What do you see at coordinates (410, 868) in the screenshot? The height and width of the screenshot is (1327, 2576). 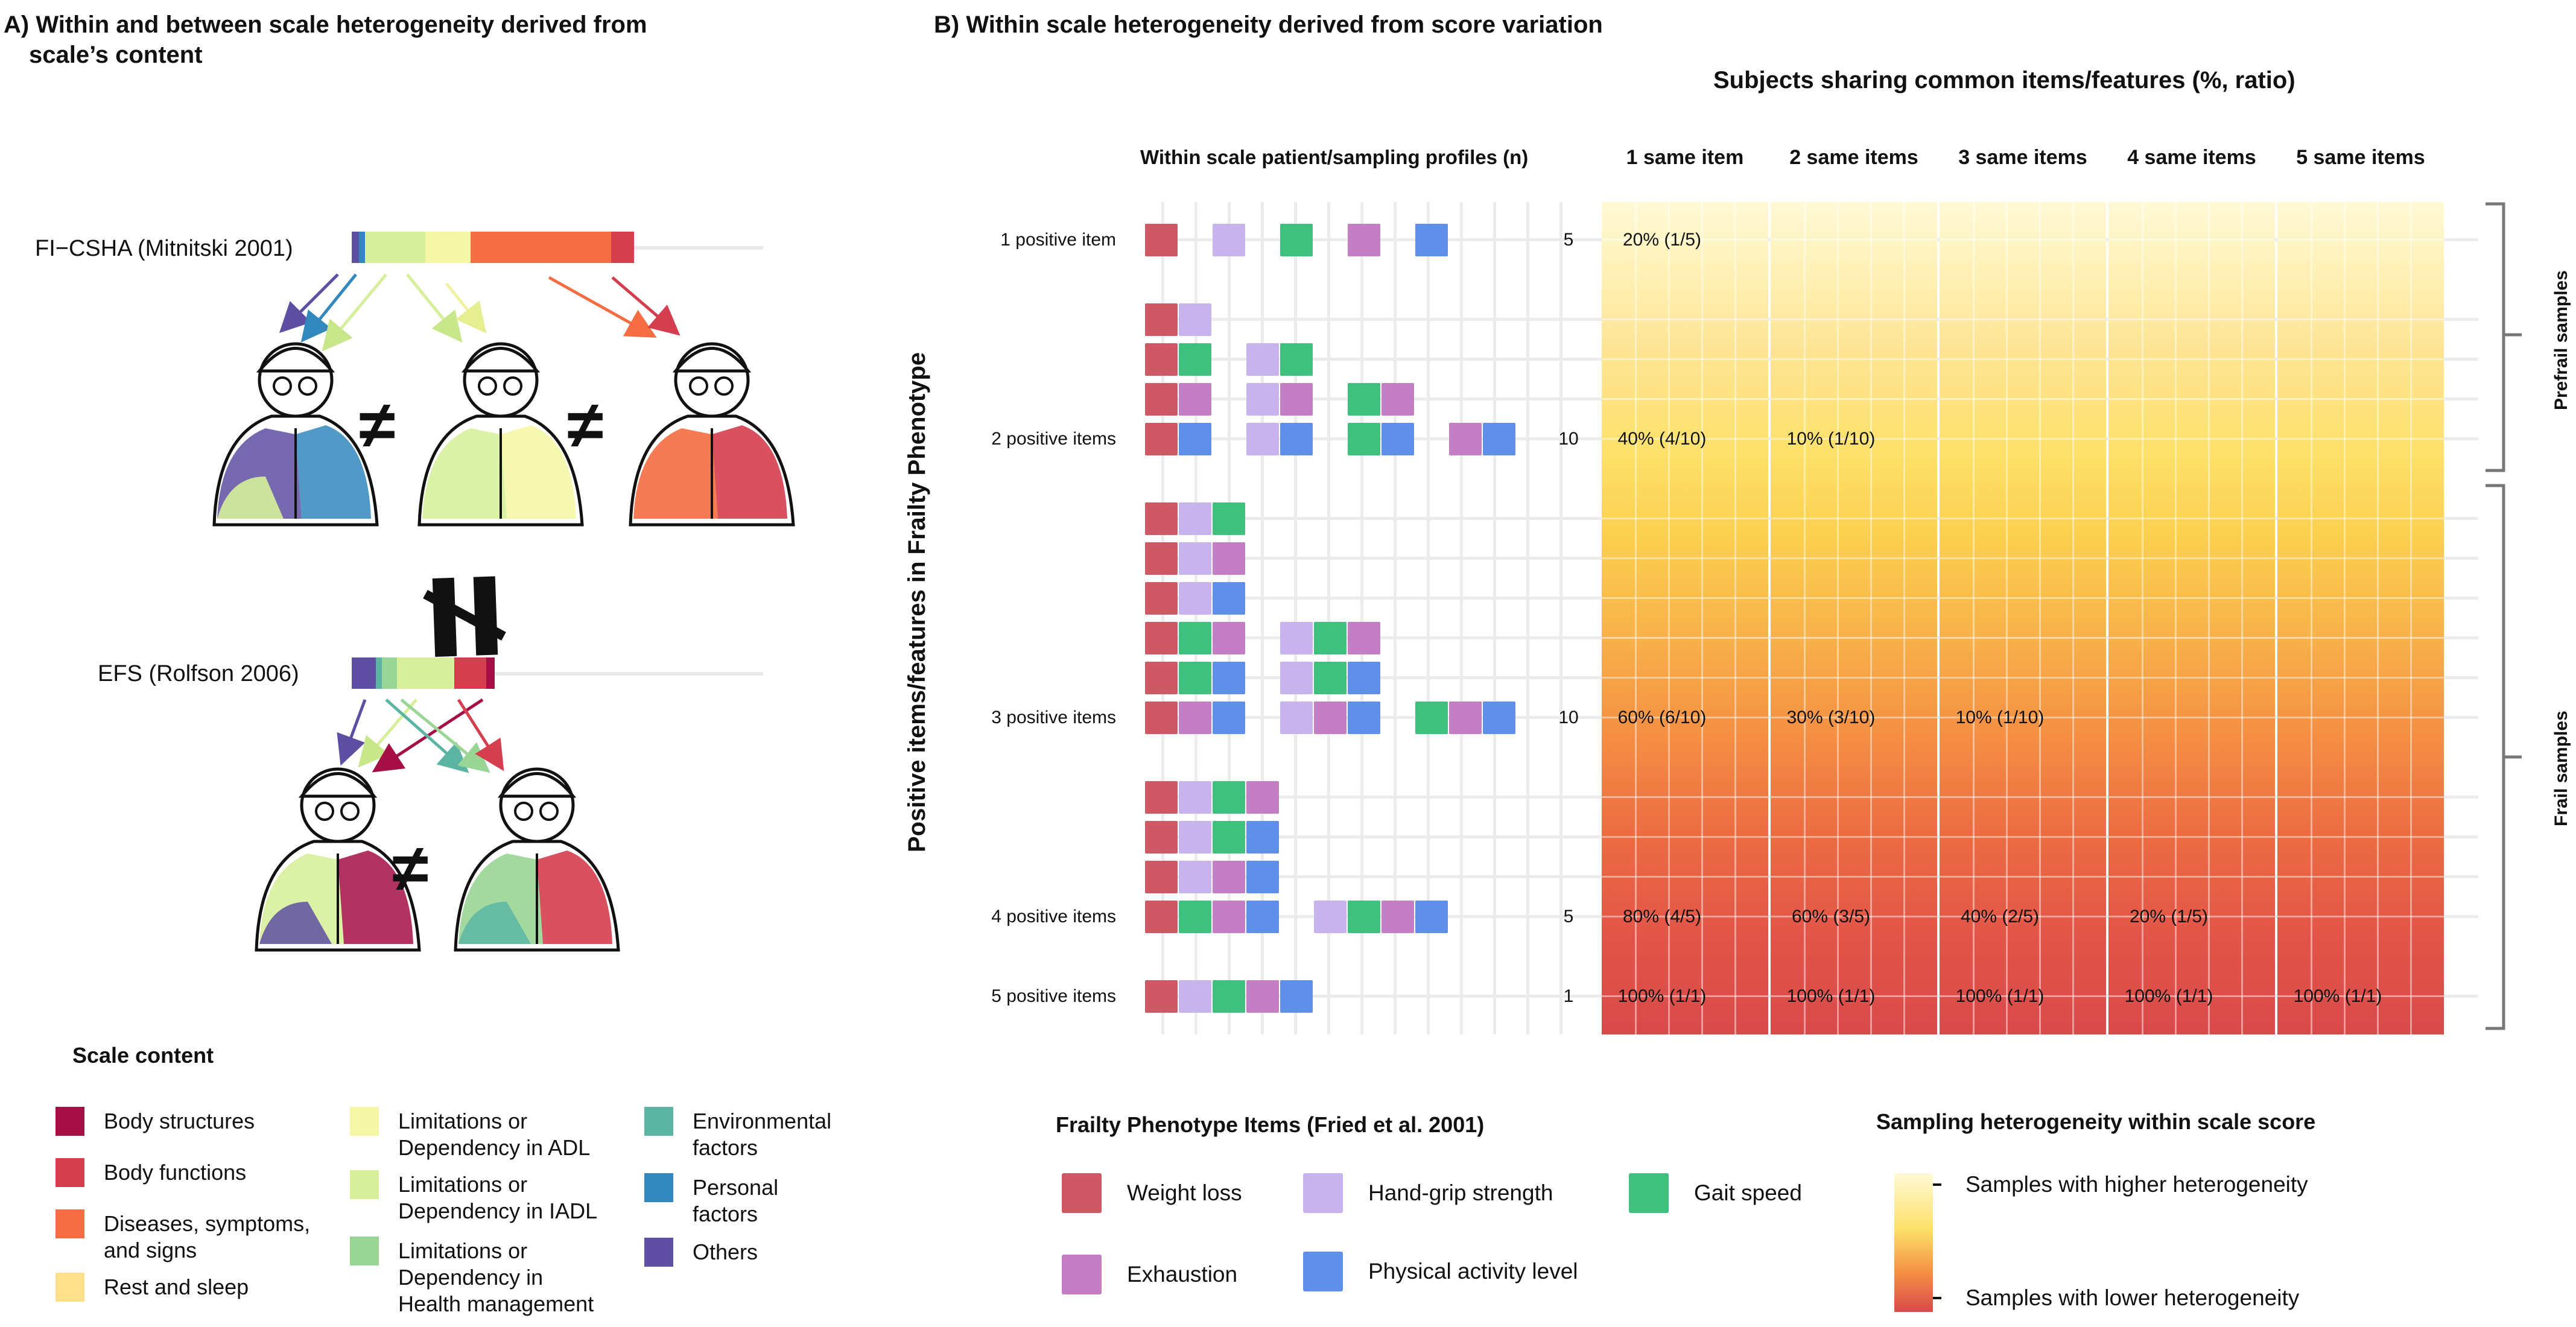 I see `not-equal-symbol-3: ≠` at bounding box center [410, 868].